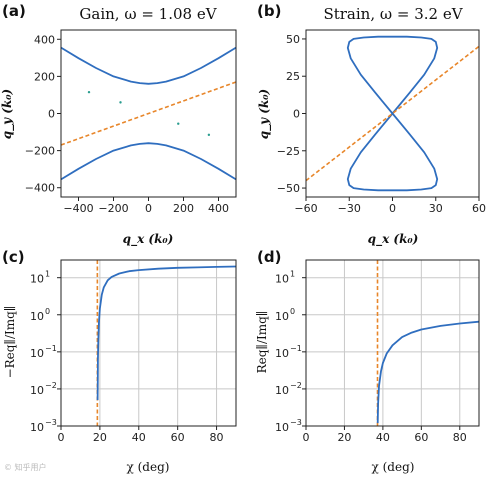  I want to click on panel-c-xtick-label: 0, so click(61, 437).